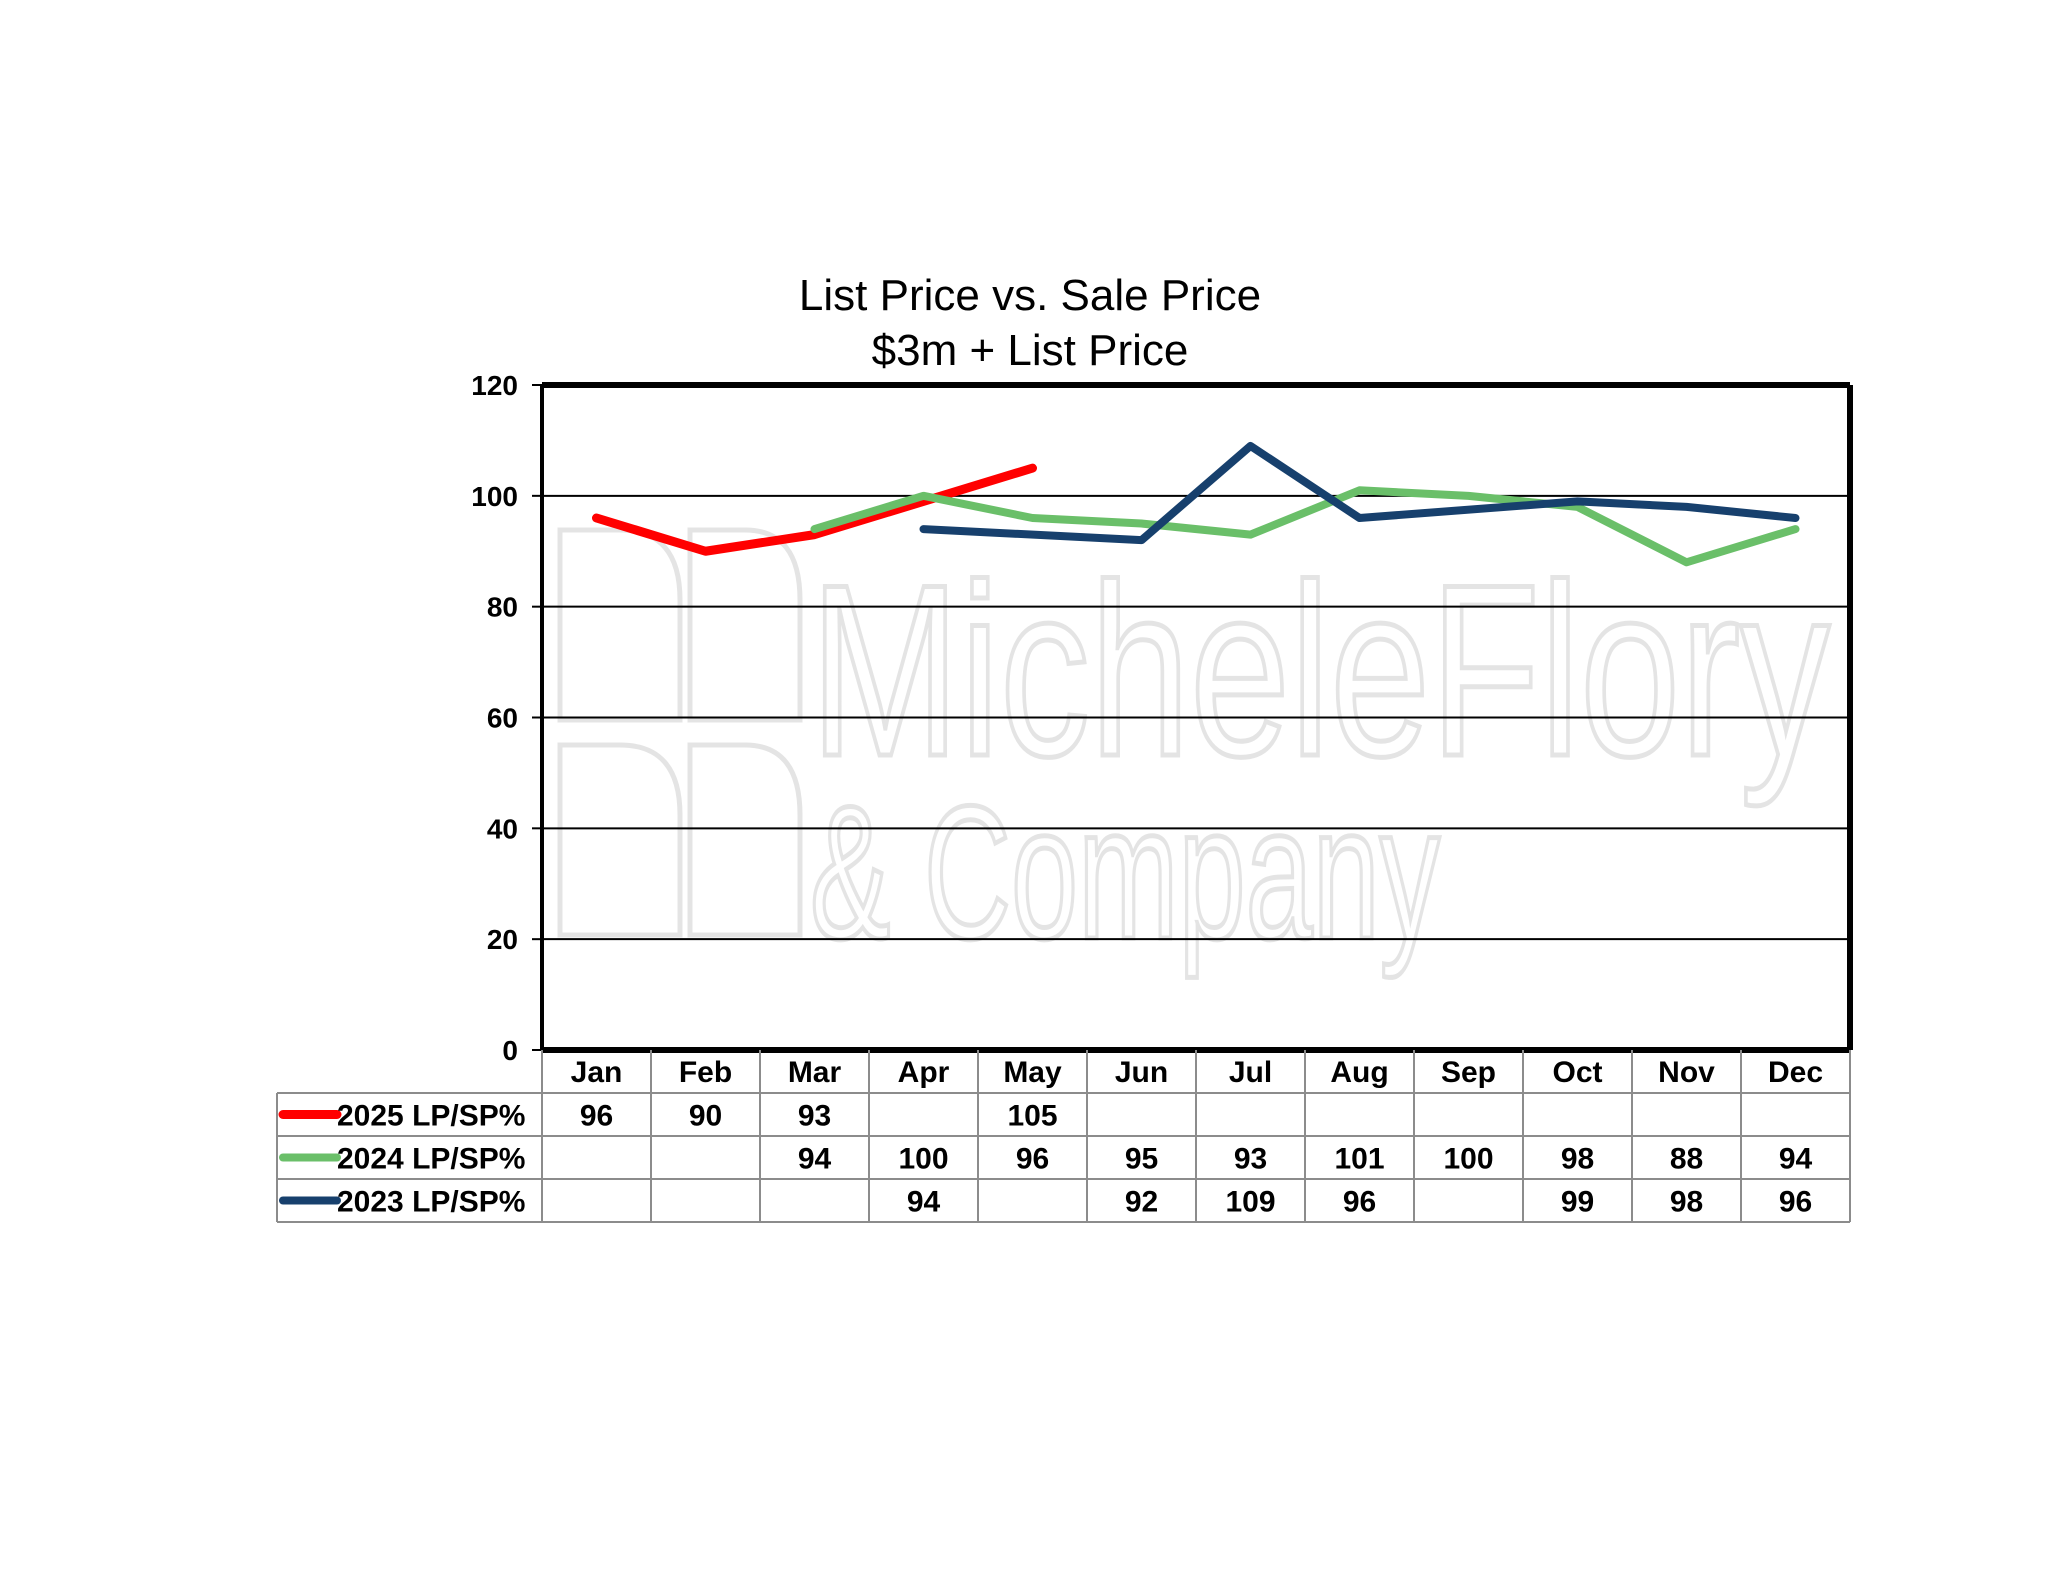 This screenshot has width=2048, height=1583. What do you see at coordinates (597, 1072) in the screenshot?
I see `x-tick-label: Jan` at bounding box center [597, 1072].